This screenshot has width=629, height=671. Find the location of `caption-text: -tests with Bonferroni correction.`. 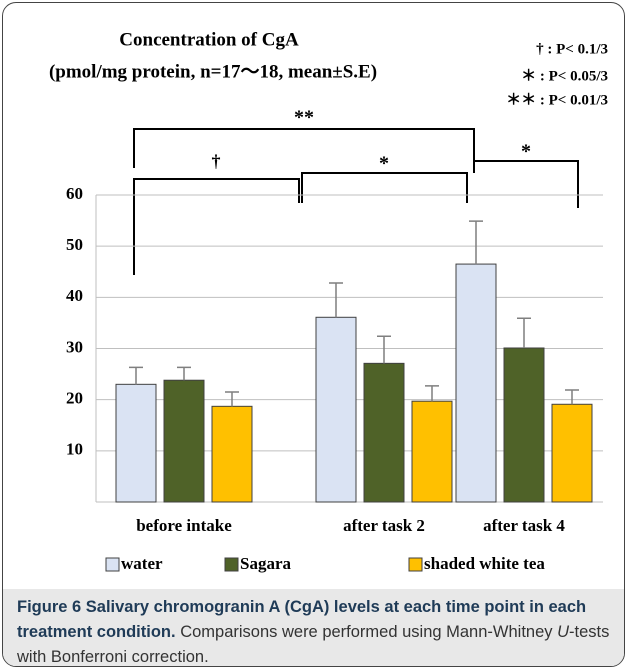

caption-text: -tests with Bonferroni correction. is located at coordinates (313, 644).